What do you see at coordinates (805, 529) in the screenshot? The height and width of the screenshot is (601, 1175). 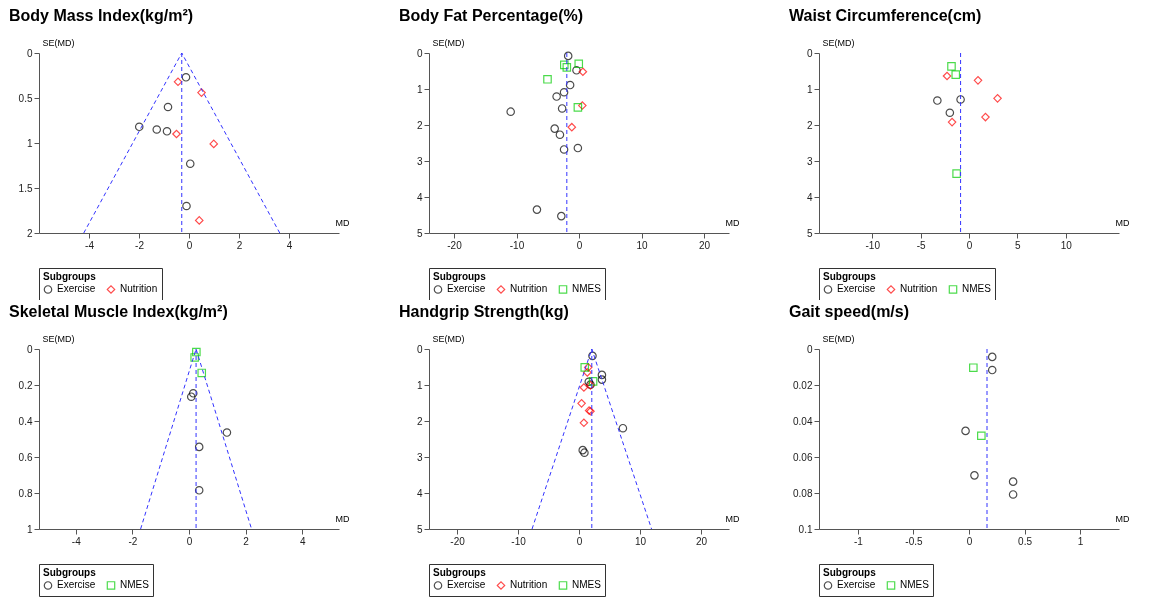 I see `y-tick-label: 0.1` at bounding box center [805, 529].